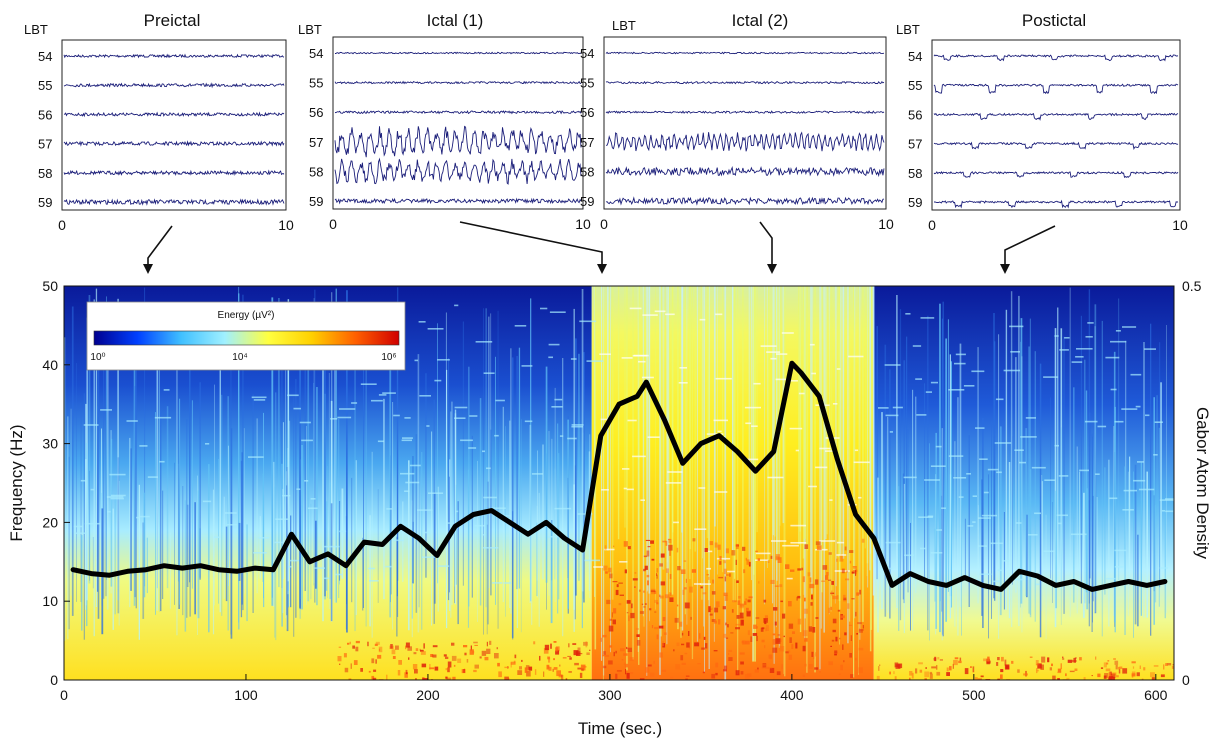  What do you see at coordinates (745, 123) in the screenshot?
I see `panel-frame` at bounding box center [745, 123].